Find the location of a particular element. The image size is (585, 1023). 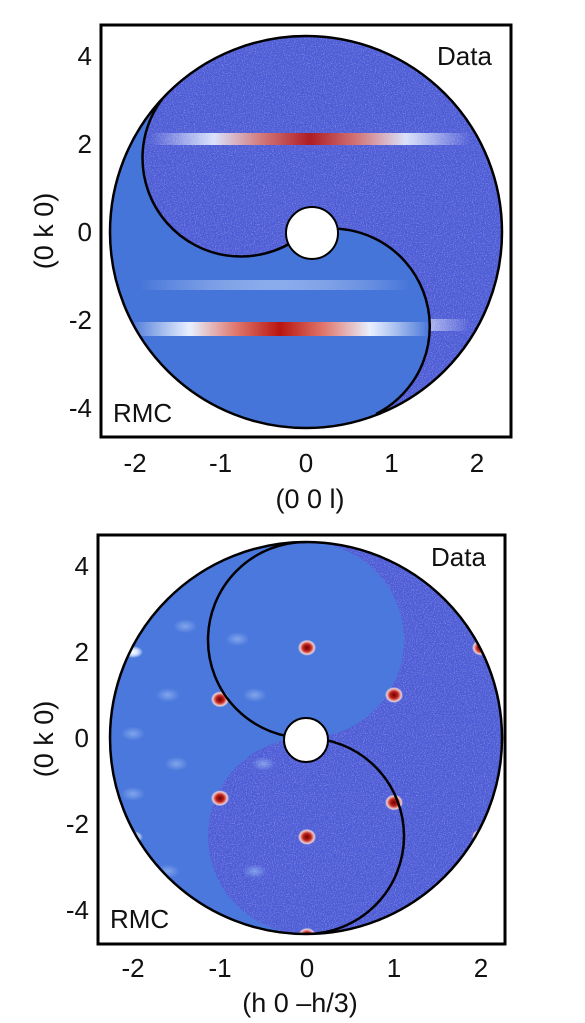

data-streak-k2 is located at coordinates (310, 139).